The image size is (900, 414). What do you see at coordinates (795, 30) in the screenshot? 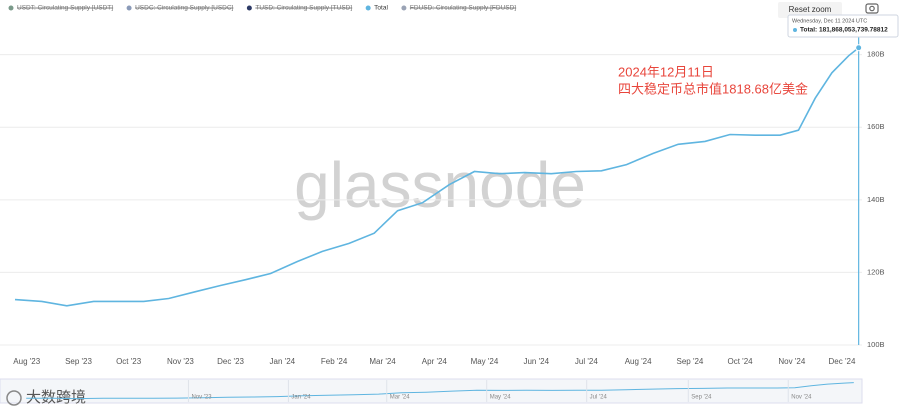
I see `tooltip-marker` at bounding box center [795, 30].